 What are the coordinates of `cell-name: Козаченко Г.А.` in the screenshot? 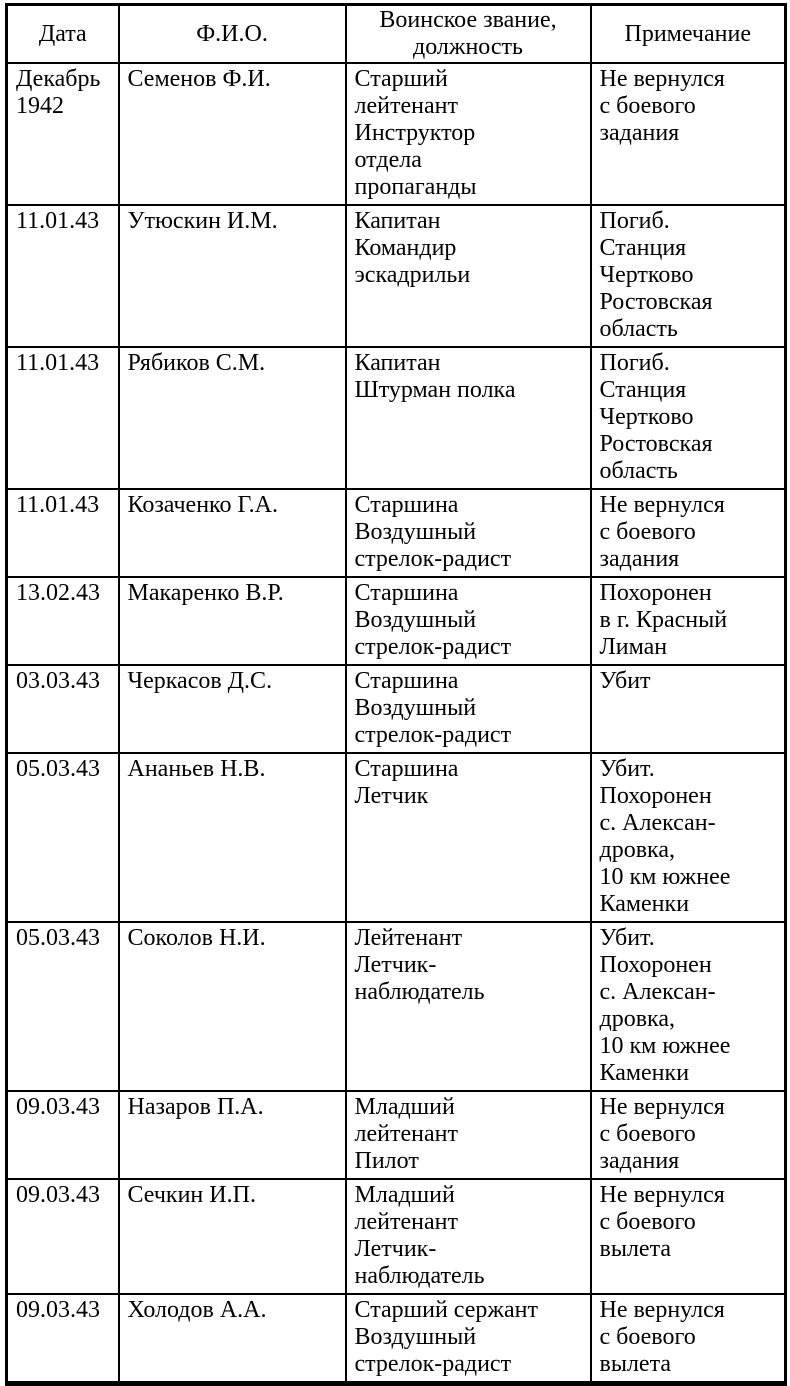 It's located at (232, 533).